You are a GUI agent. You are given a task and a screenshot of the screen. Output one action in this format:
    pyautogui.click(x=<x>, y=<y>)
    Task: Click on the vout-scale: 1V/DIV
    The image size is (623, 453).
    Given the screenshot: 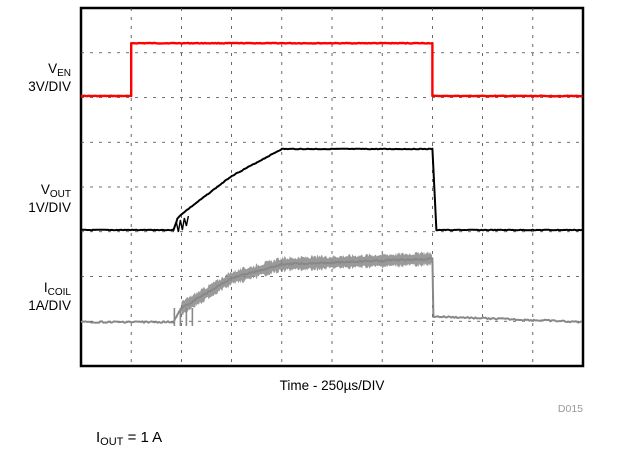 What is the action you would take?
    pyautogui.click(x=49, y=207)
    